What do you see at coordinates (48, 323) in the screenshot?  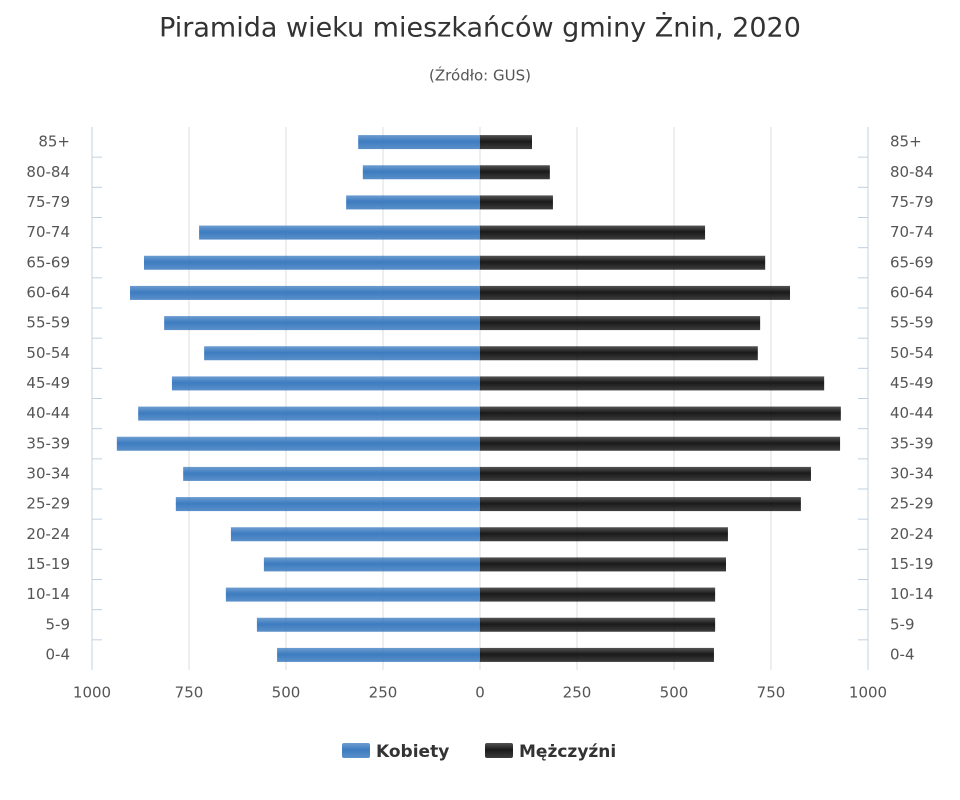 I see `y-tick-label: 55-59` at bounding box center [48, 323].